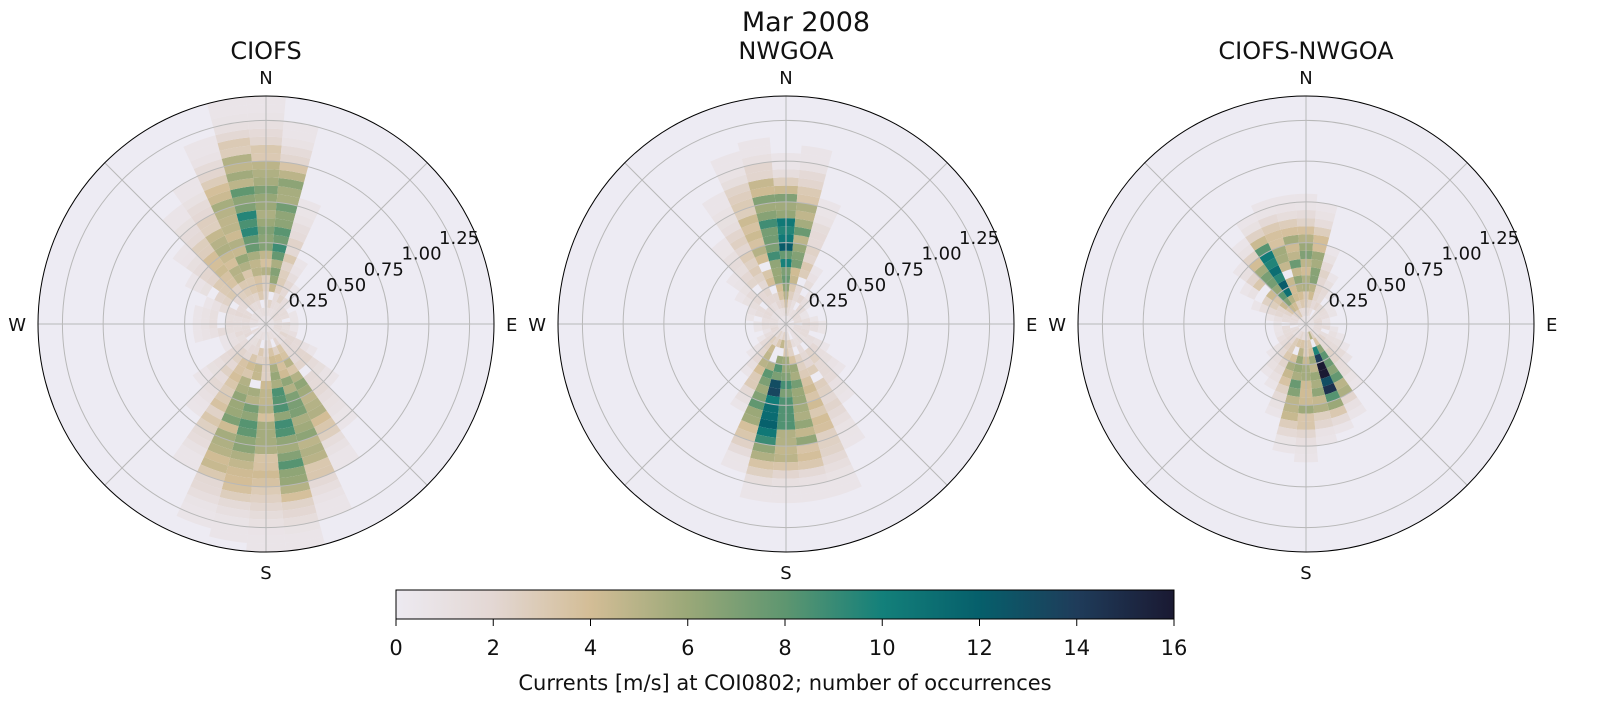 The width and height of the screenshot is (1611, 724). I want to click on colorbar-tick-label: 8, so click(784, 648).